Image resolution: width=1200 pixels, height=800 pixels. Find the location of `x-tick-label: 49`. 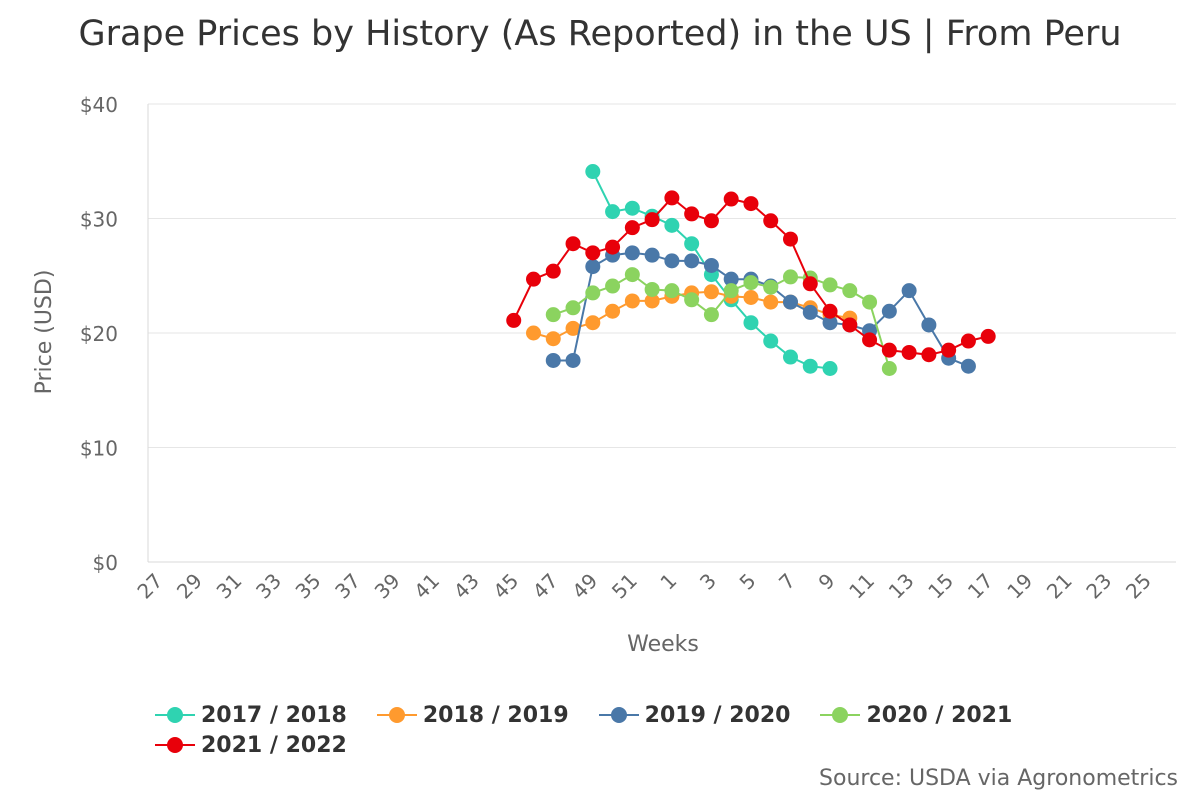

x-tick-label: 49 is located at coordinates (584, 586).